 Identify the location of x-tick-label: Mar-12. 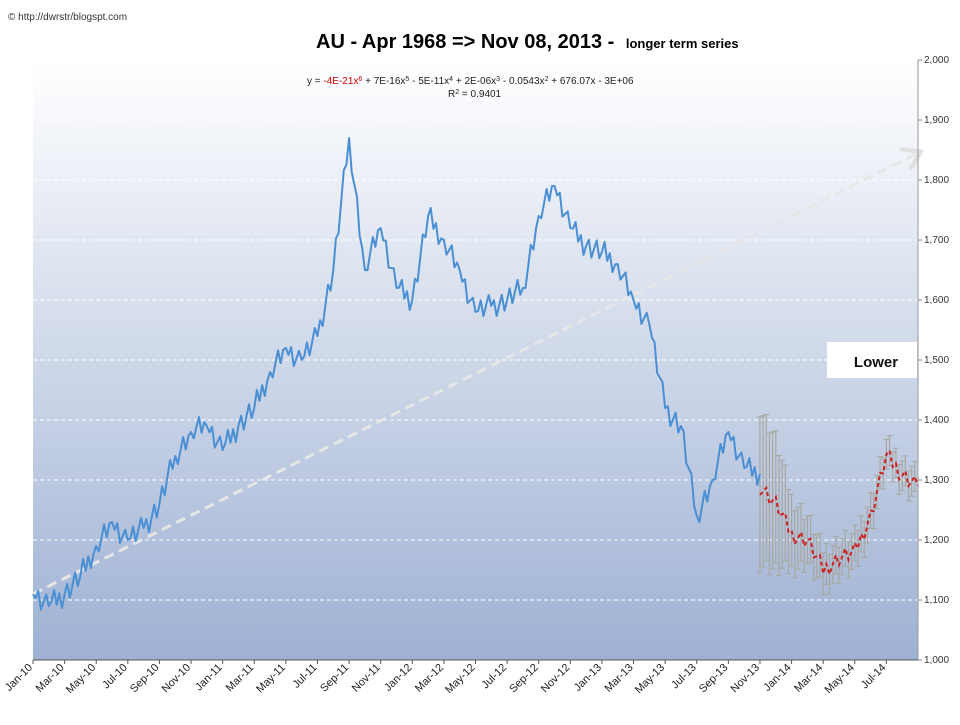
(429, 678).